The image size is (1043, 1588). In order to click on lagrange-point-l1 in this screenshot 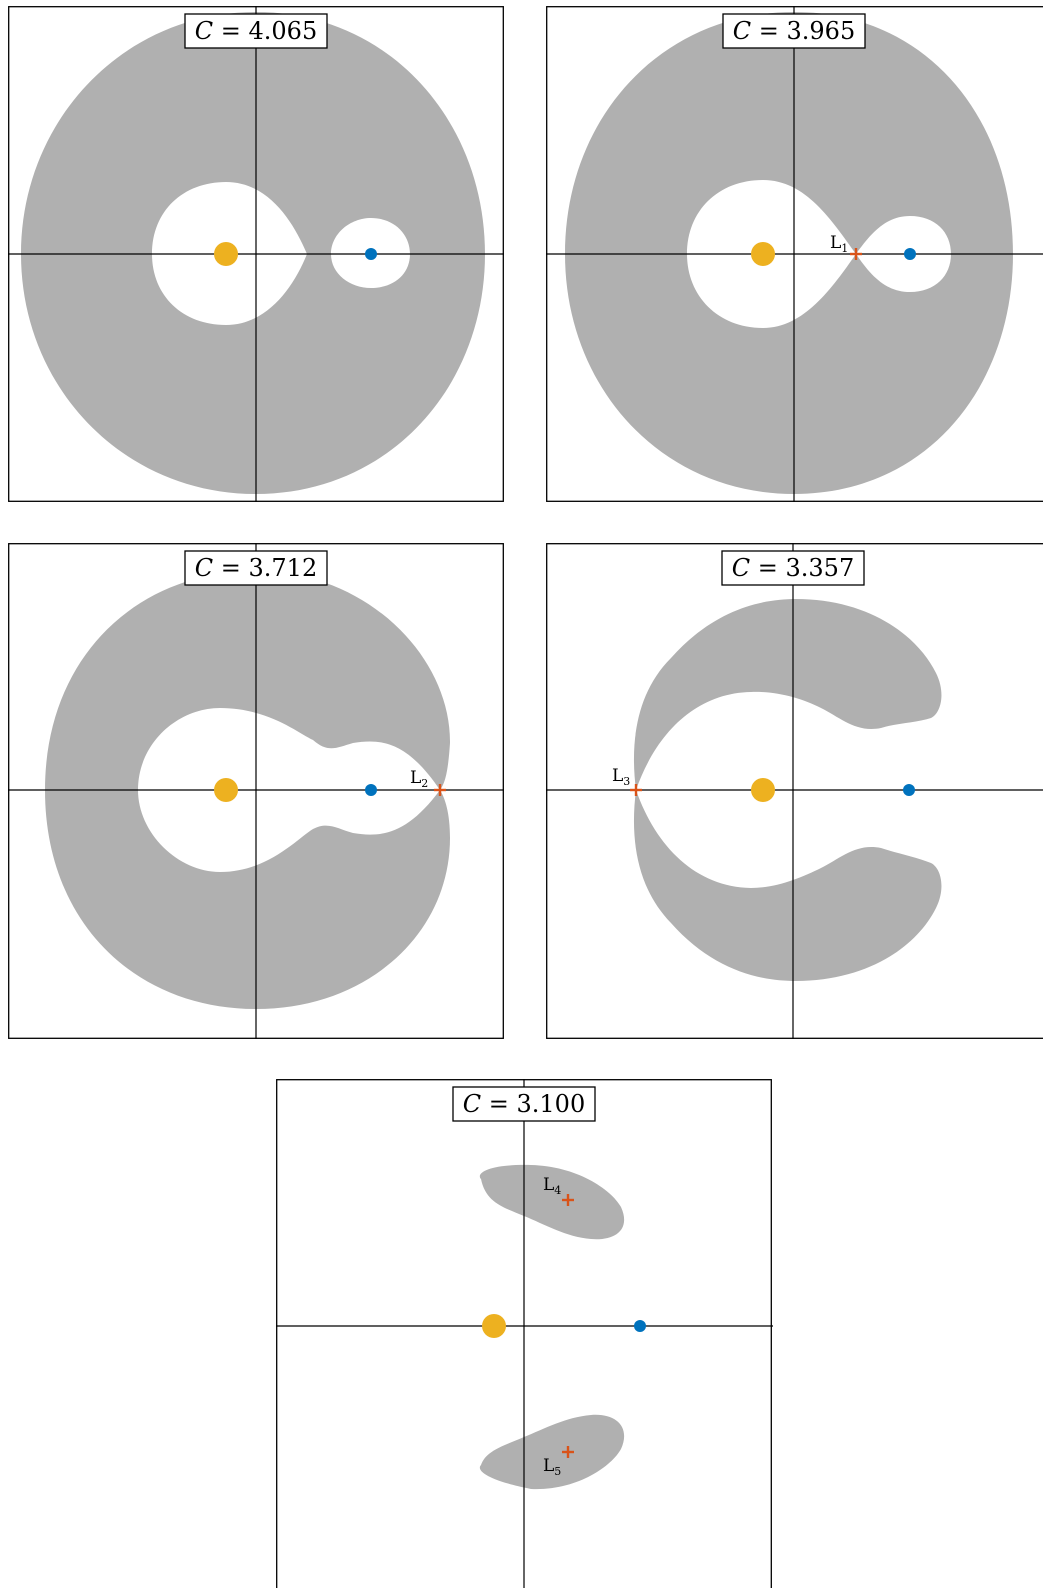, I will do `click(856, 254)`.